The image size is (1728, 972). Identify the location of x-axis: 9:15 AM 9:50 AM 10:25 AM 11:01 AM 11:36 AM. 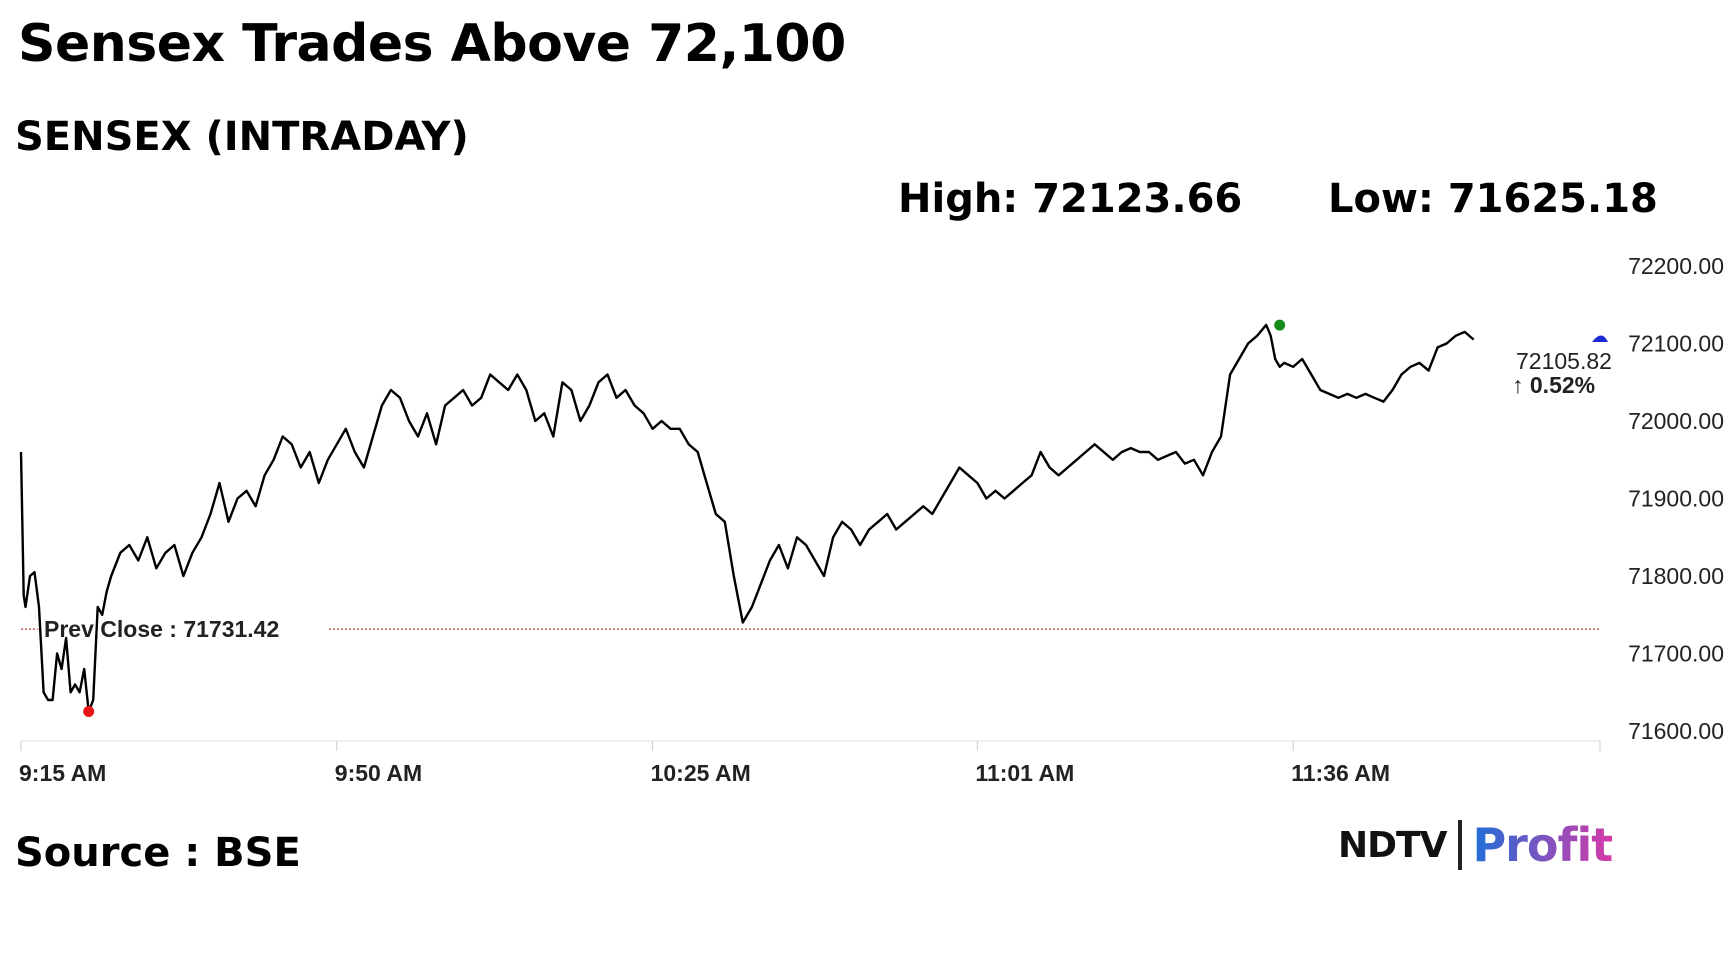
(704, 773).